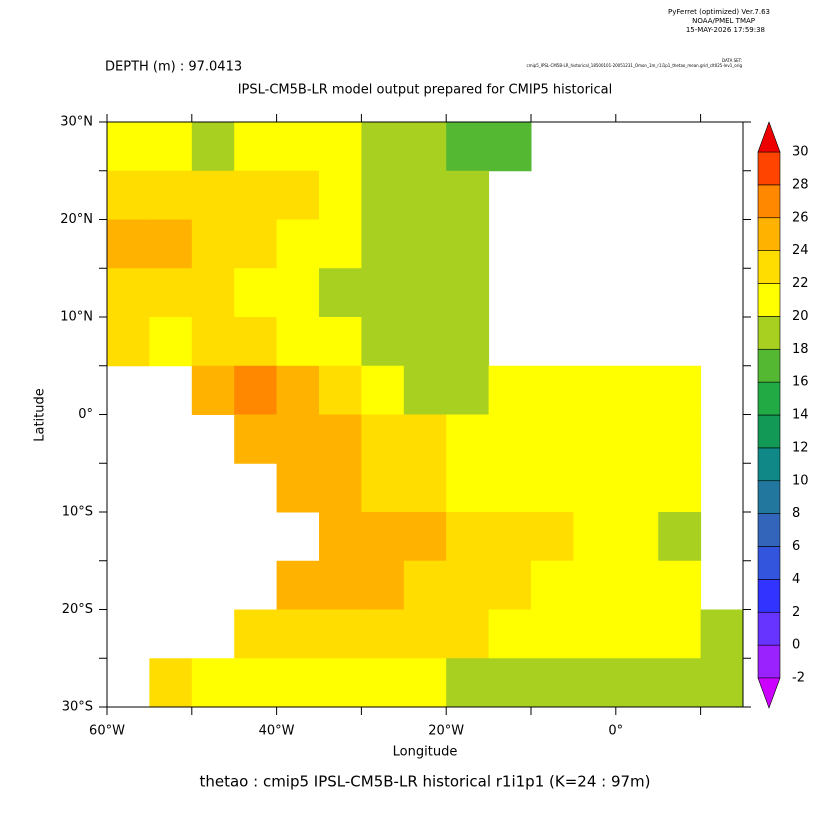 This screenshot has width=832, height=836. Describe the element at coordinates (77, 609) in the screenshot. I see `y-tick-label: 20°S` at that location.